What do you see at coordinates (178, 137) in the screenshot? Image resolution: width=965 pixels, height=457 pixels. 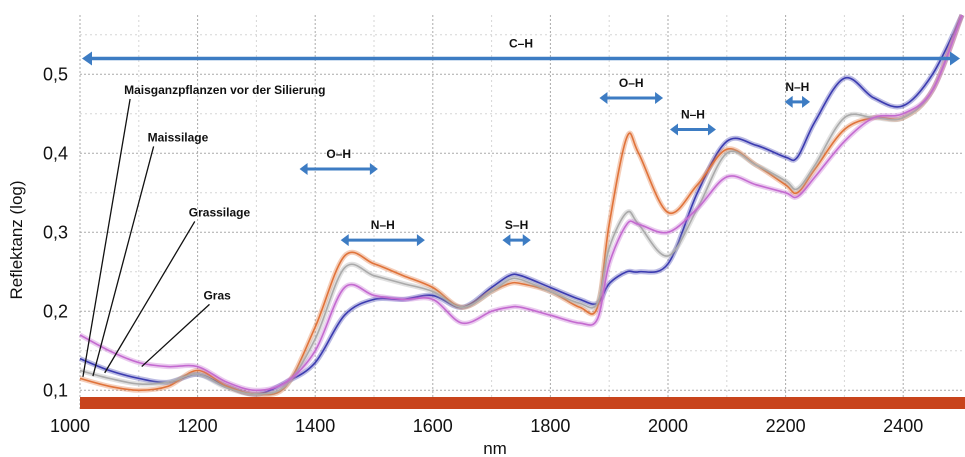 I see `annotation-label: Maissilage` at bounding box center [178, 137].